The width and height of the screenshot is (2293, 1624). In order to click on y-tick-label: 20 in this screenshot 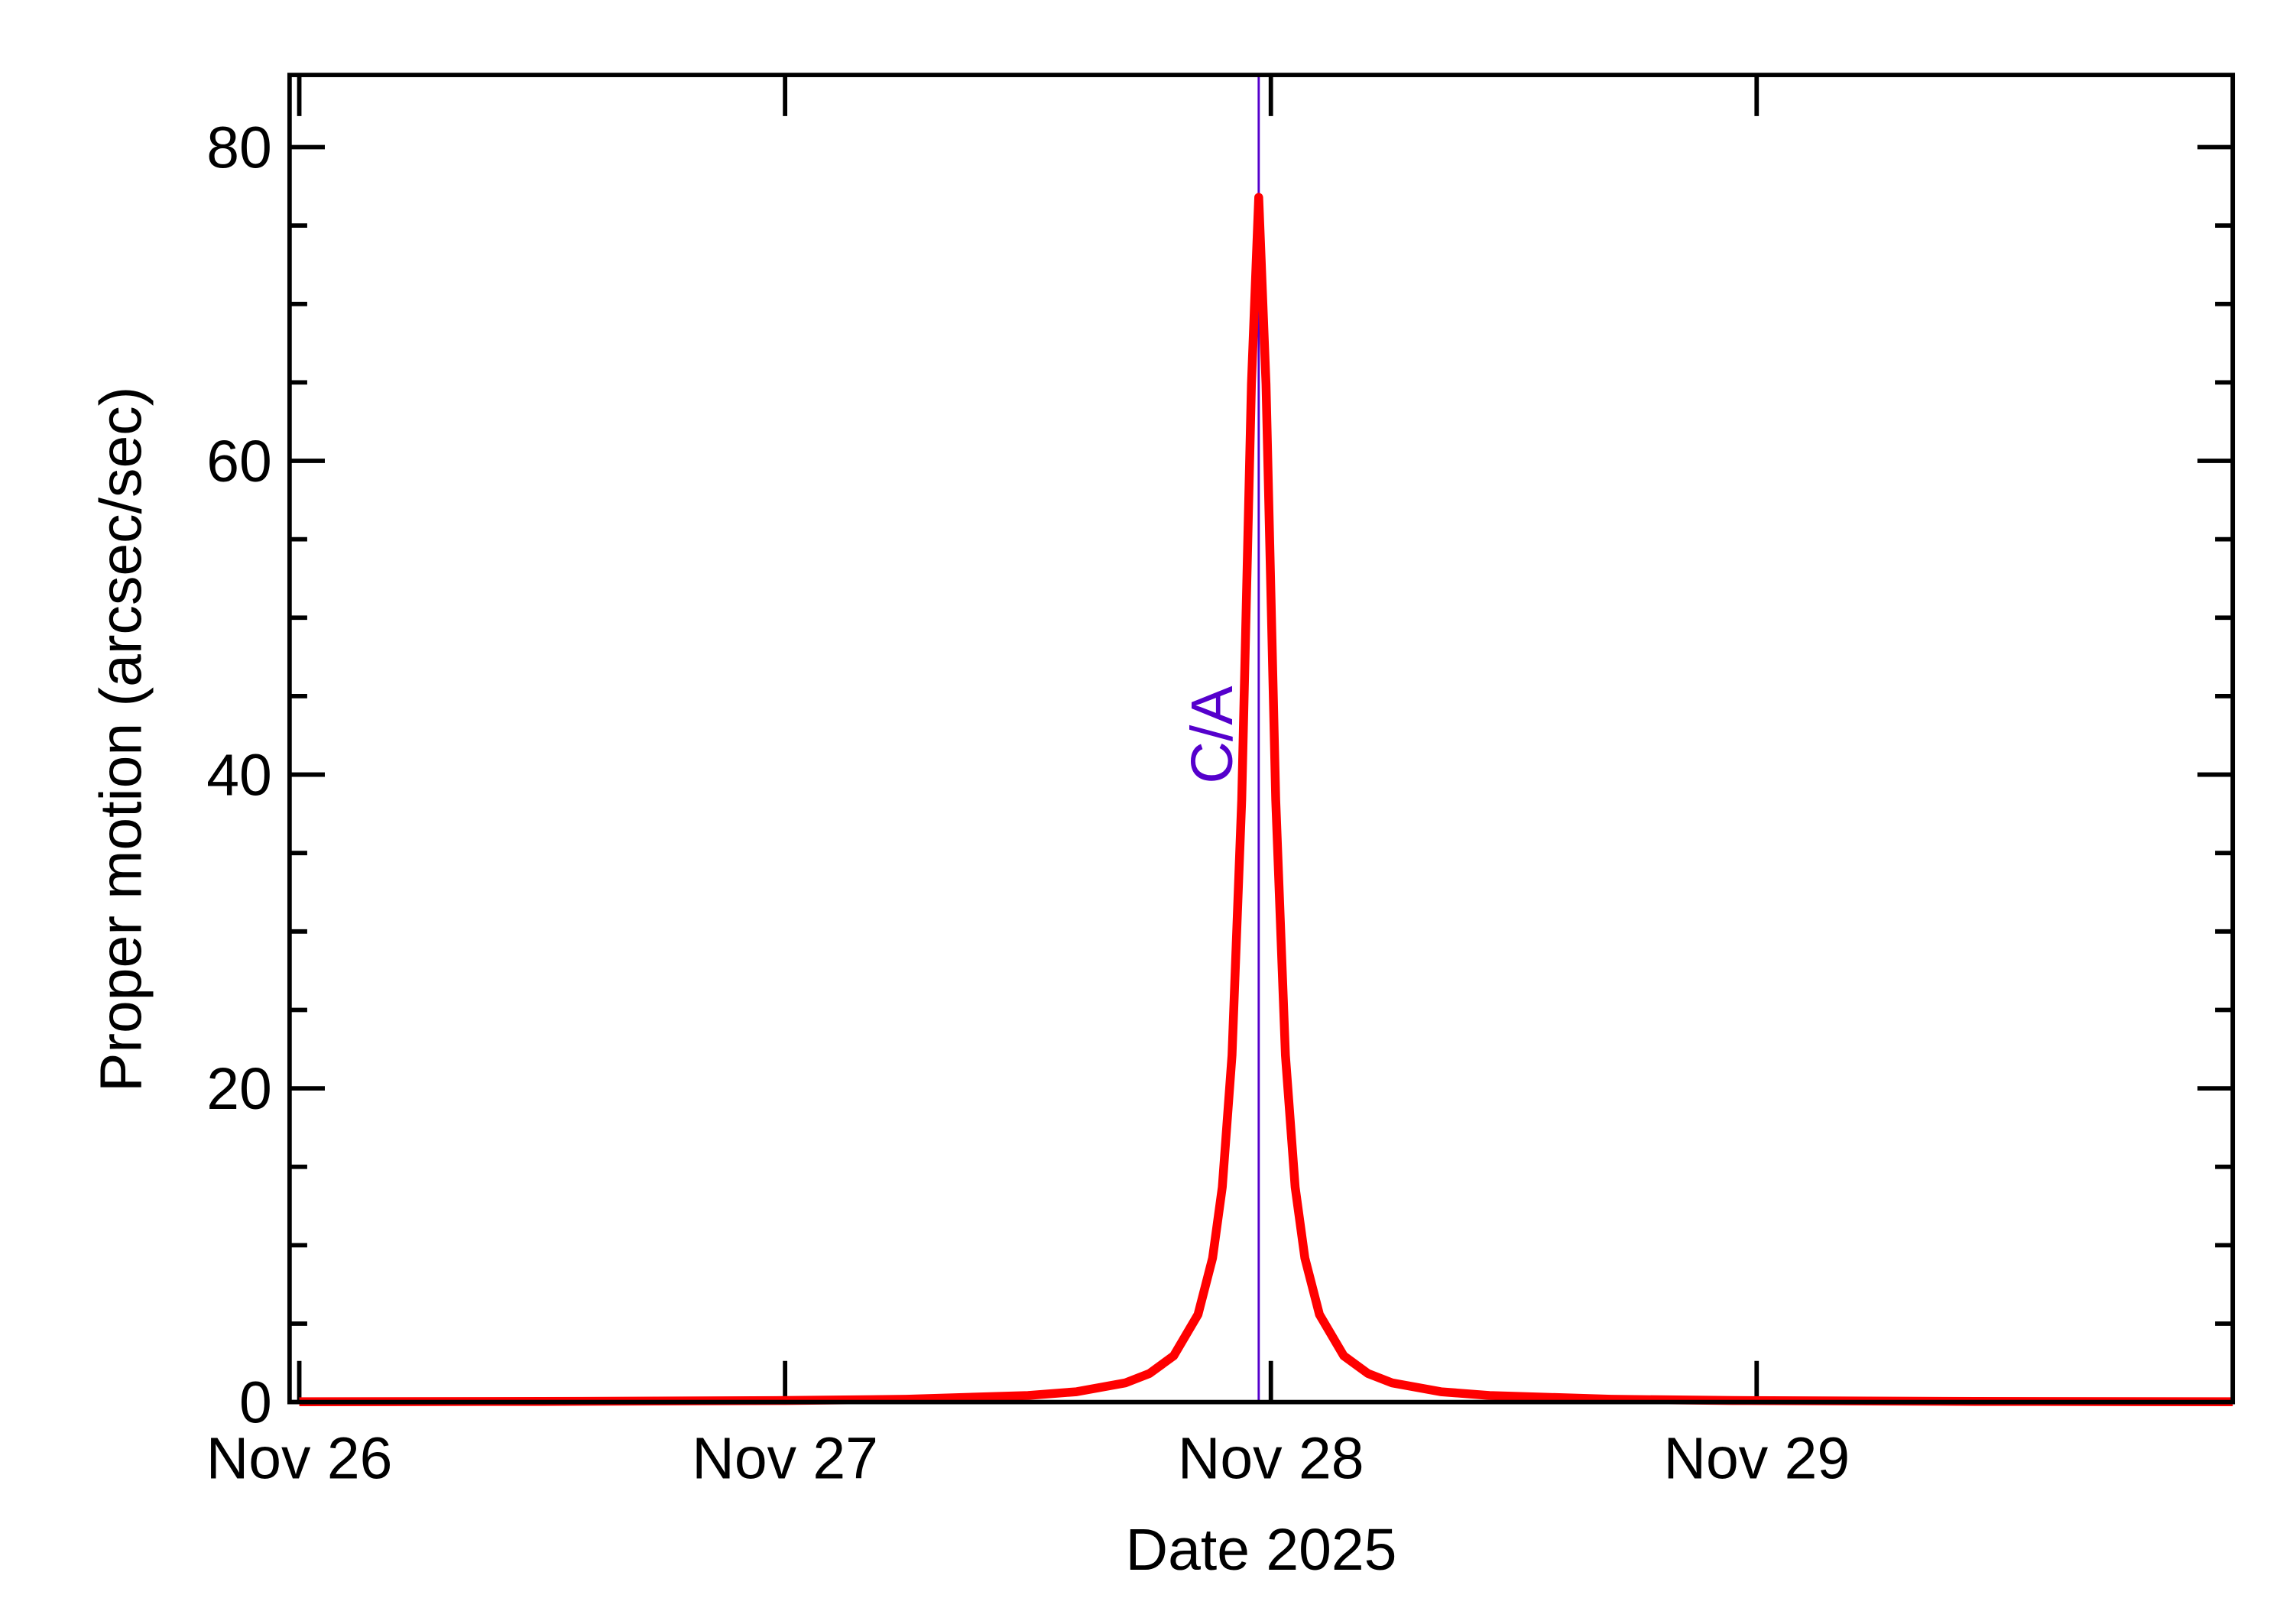, I will do `click(239, 1089)`.